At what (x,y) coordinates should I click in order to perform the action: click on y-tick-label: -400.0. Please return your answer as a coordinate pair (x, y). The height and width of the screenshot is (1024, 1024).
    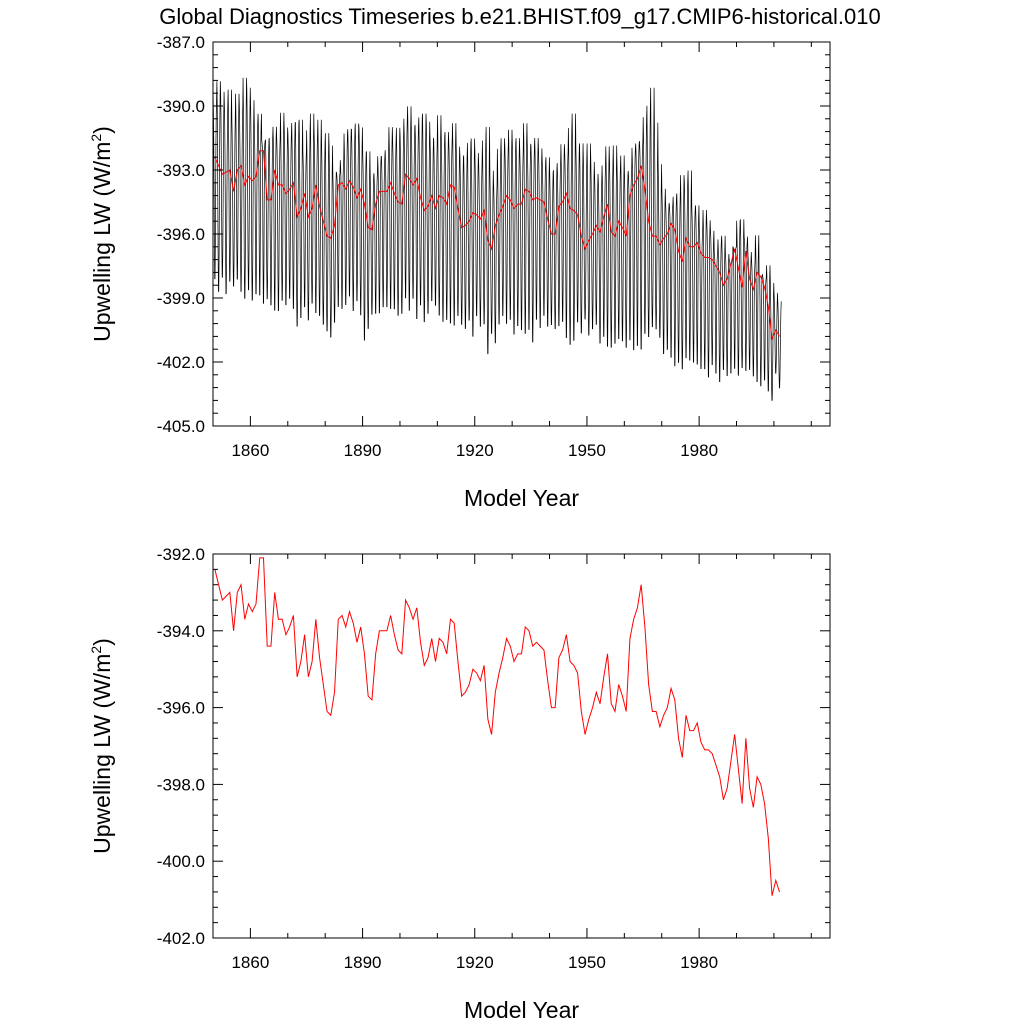
    Looking at the image, I should click on (181, 861).